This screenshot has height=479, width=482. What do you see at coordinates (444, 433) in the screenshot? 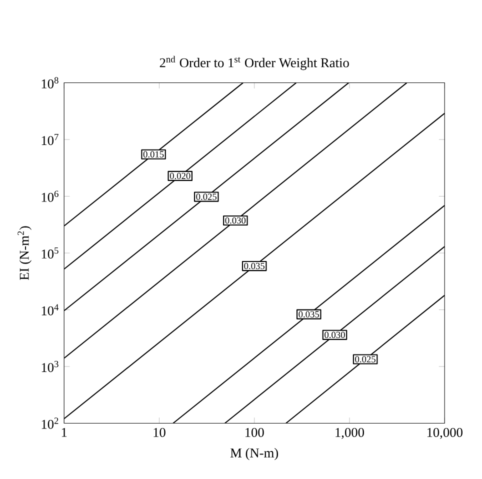
I see `x-tick-label: 10,000` at bounding box center [444, 433].